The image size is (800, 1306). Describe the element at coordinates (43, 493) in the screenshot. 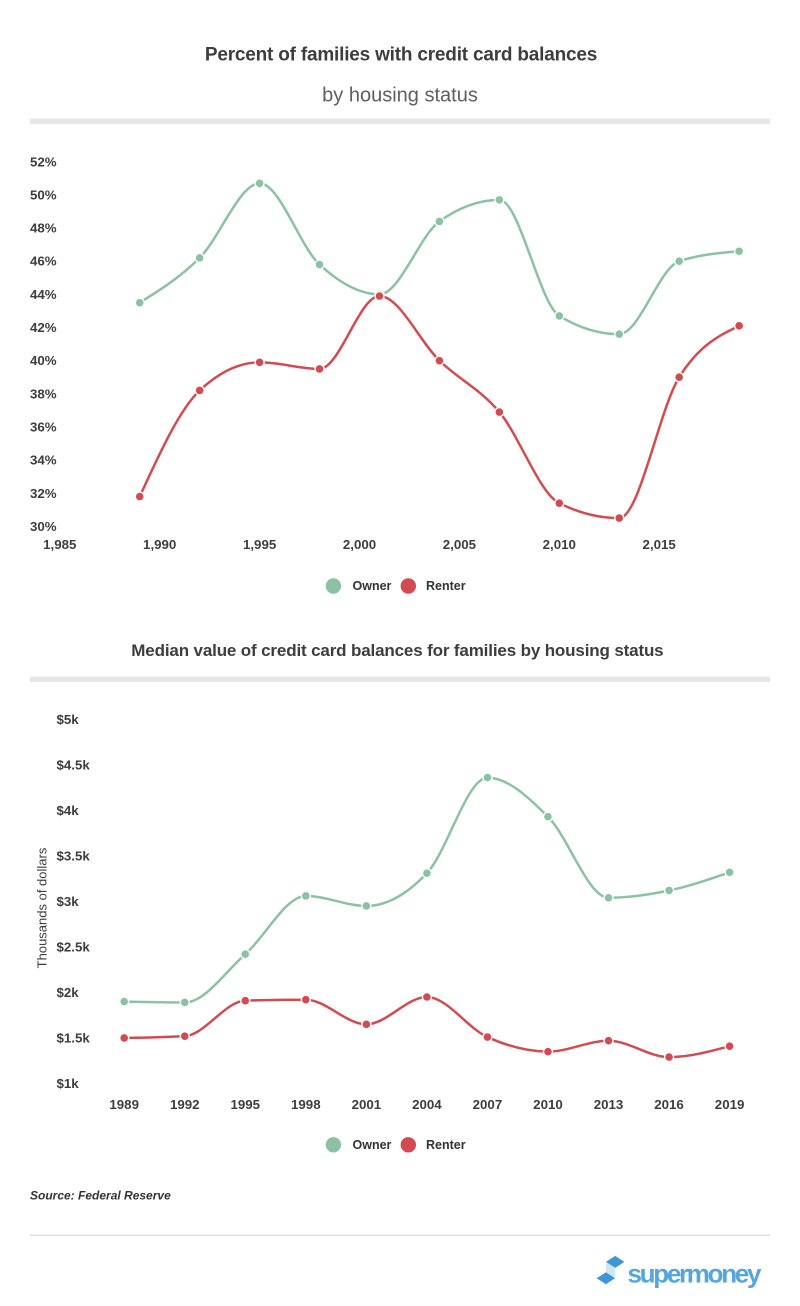

I see `svg-text: 32%` at that location.